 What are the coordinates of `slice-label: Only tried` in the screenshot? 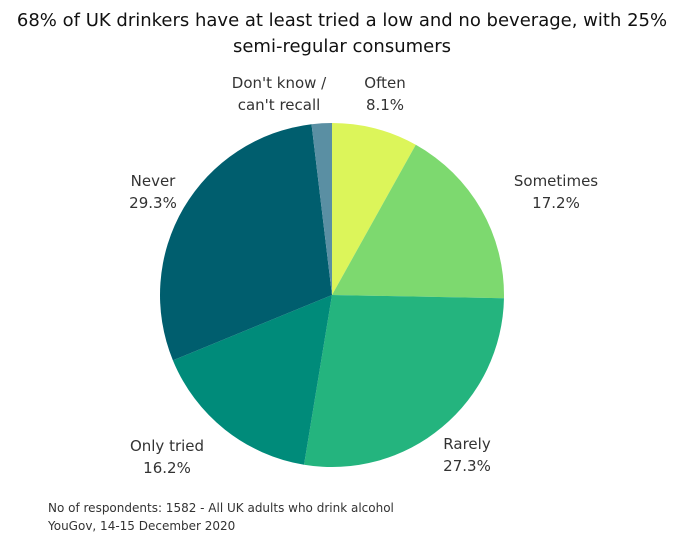 It's located at (167, 446).